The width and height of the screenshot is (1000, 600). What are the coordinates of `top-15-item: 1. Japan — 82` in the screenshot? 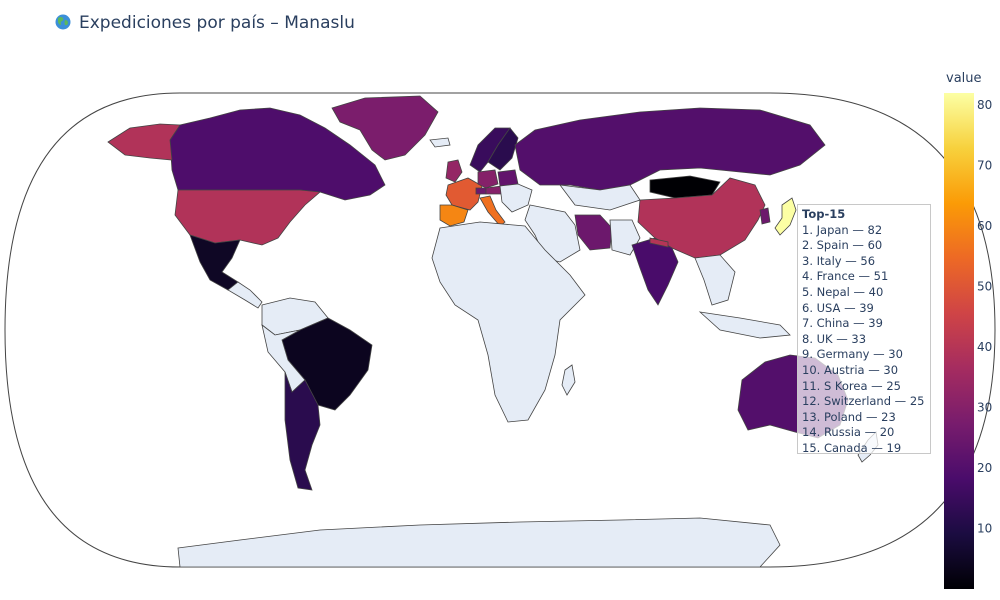 It's located at (842, 229).